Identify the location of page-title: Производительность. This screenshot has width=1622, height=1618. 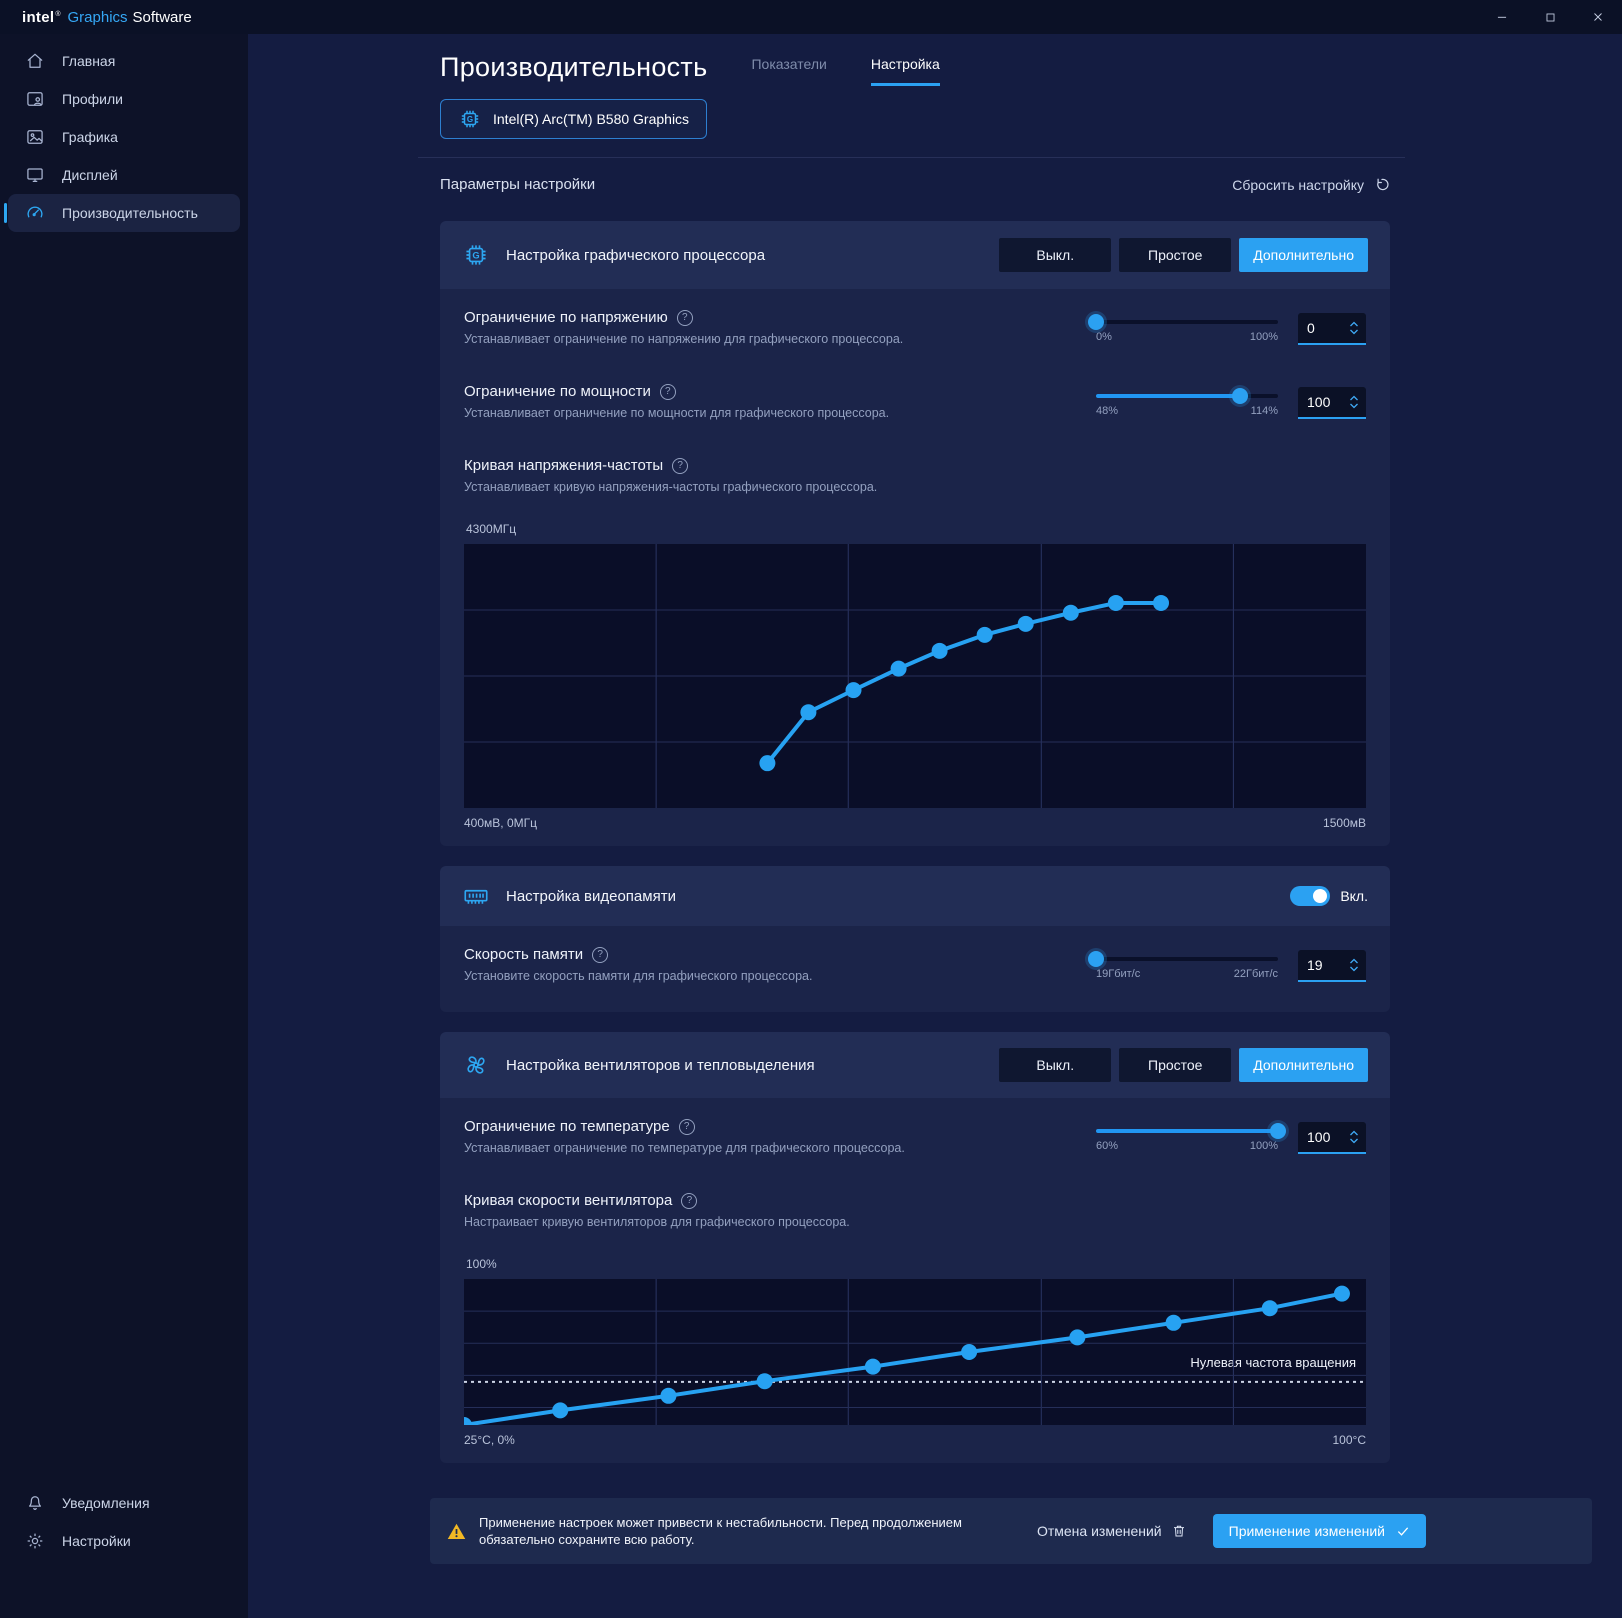
(574, 67).